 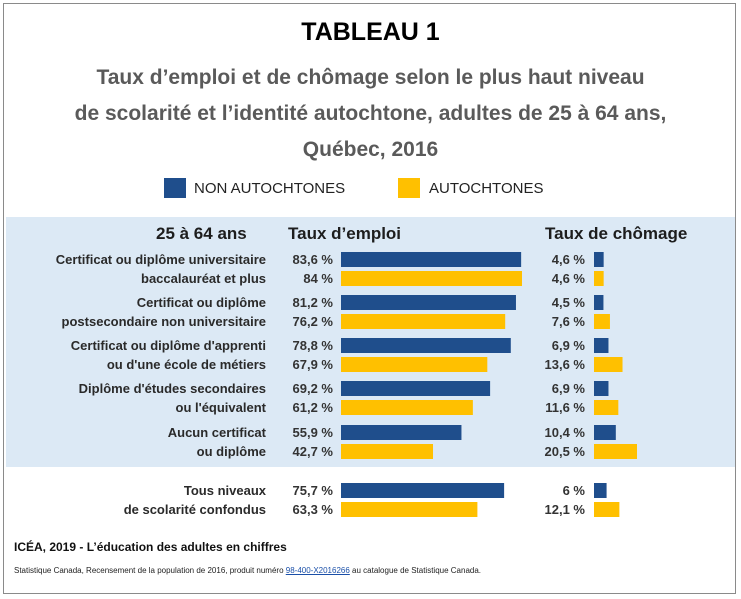 I want to click on emploi-value-non-aucun: 55,9 %, so click(x=312, y=432).